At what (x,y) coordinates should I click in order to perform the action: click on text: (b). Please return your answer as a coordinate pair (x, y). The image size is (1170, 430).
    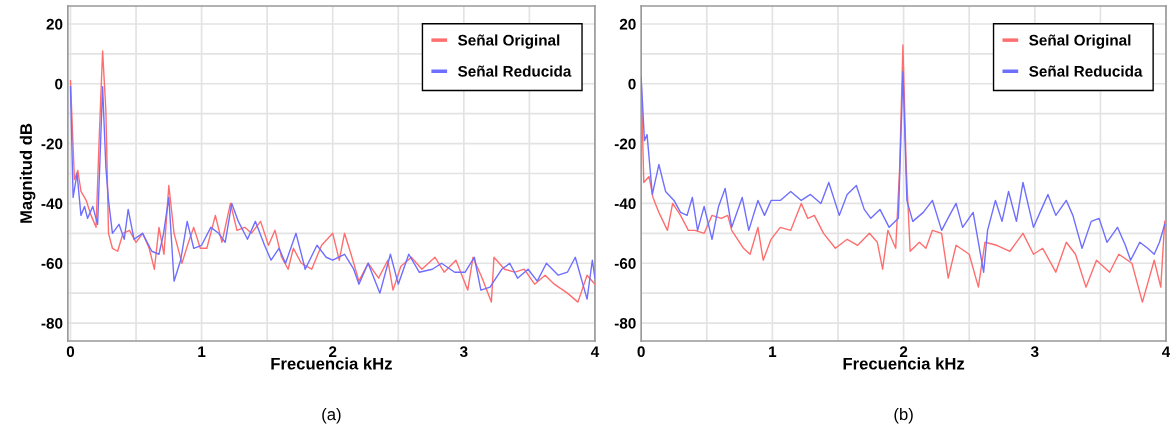
    Looking at the image, I should click on (903, 415).